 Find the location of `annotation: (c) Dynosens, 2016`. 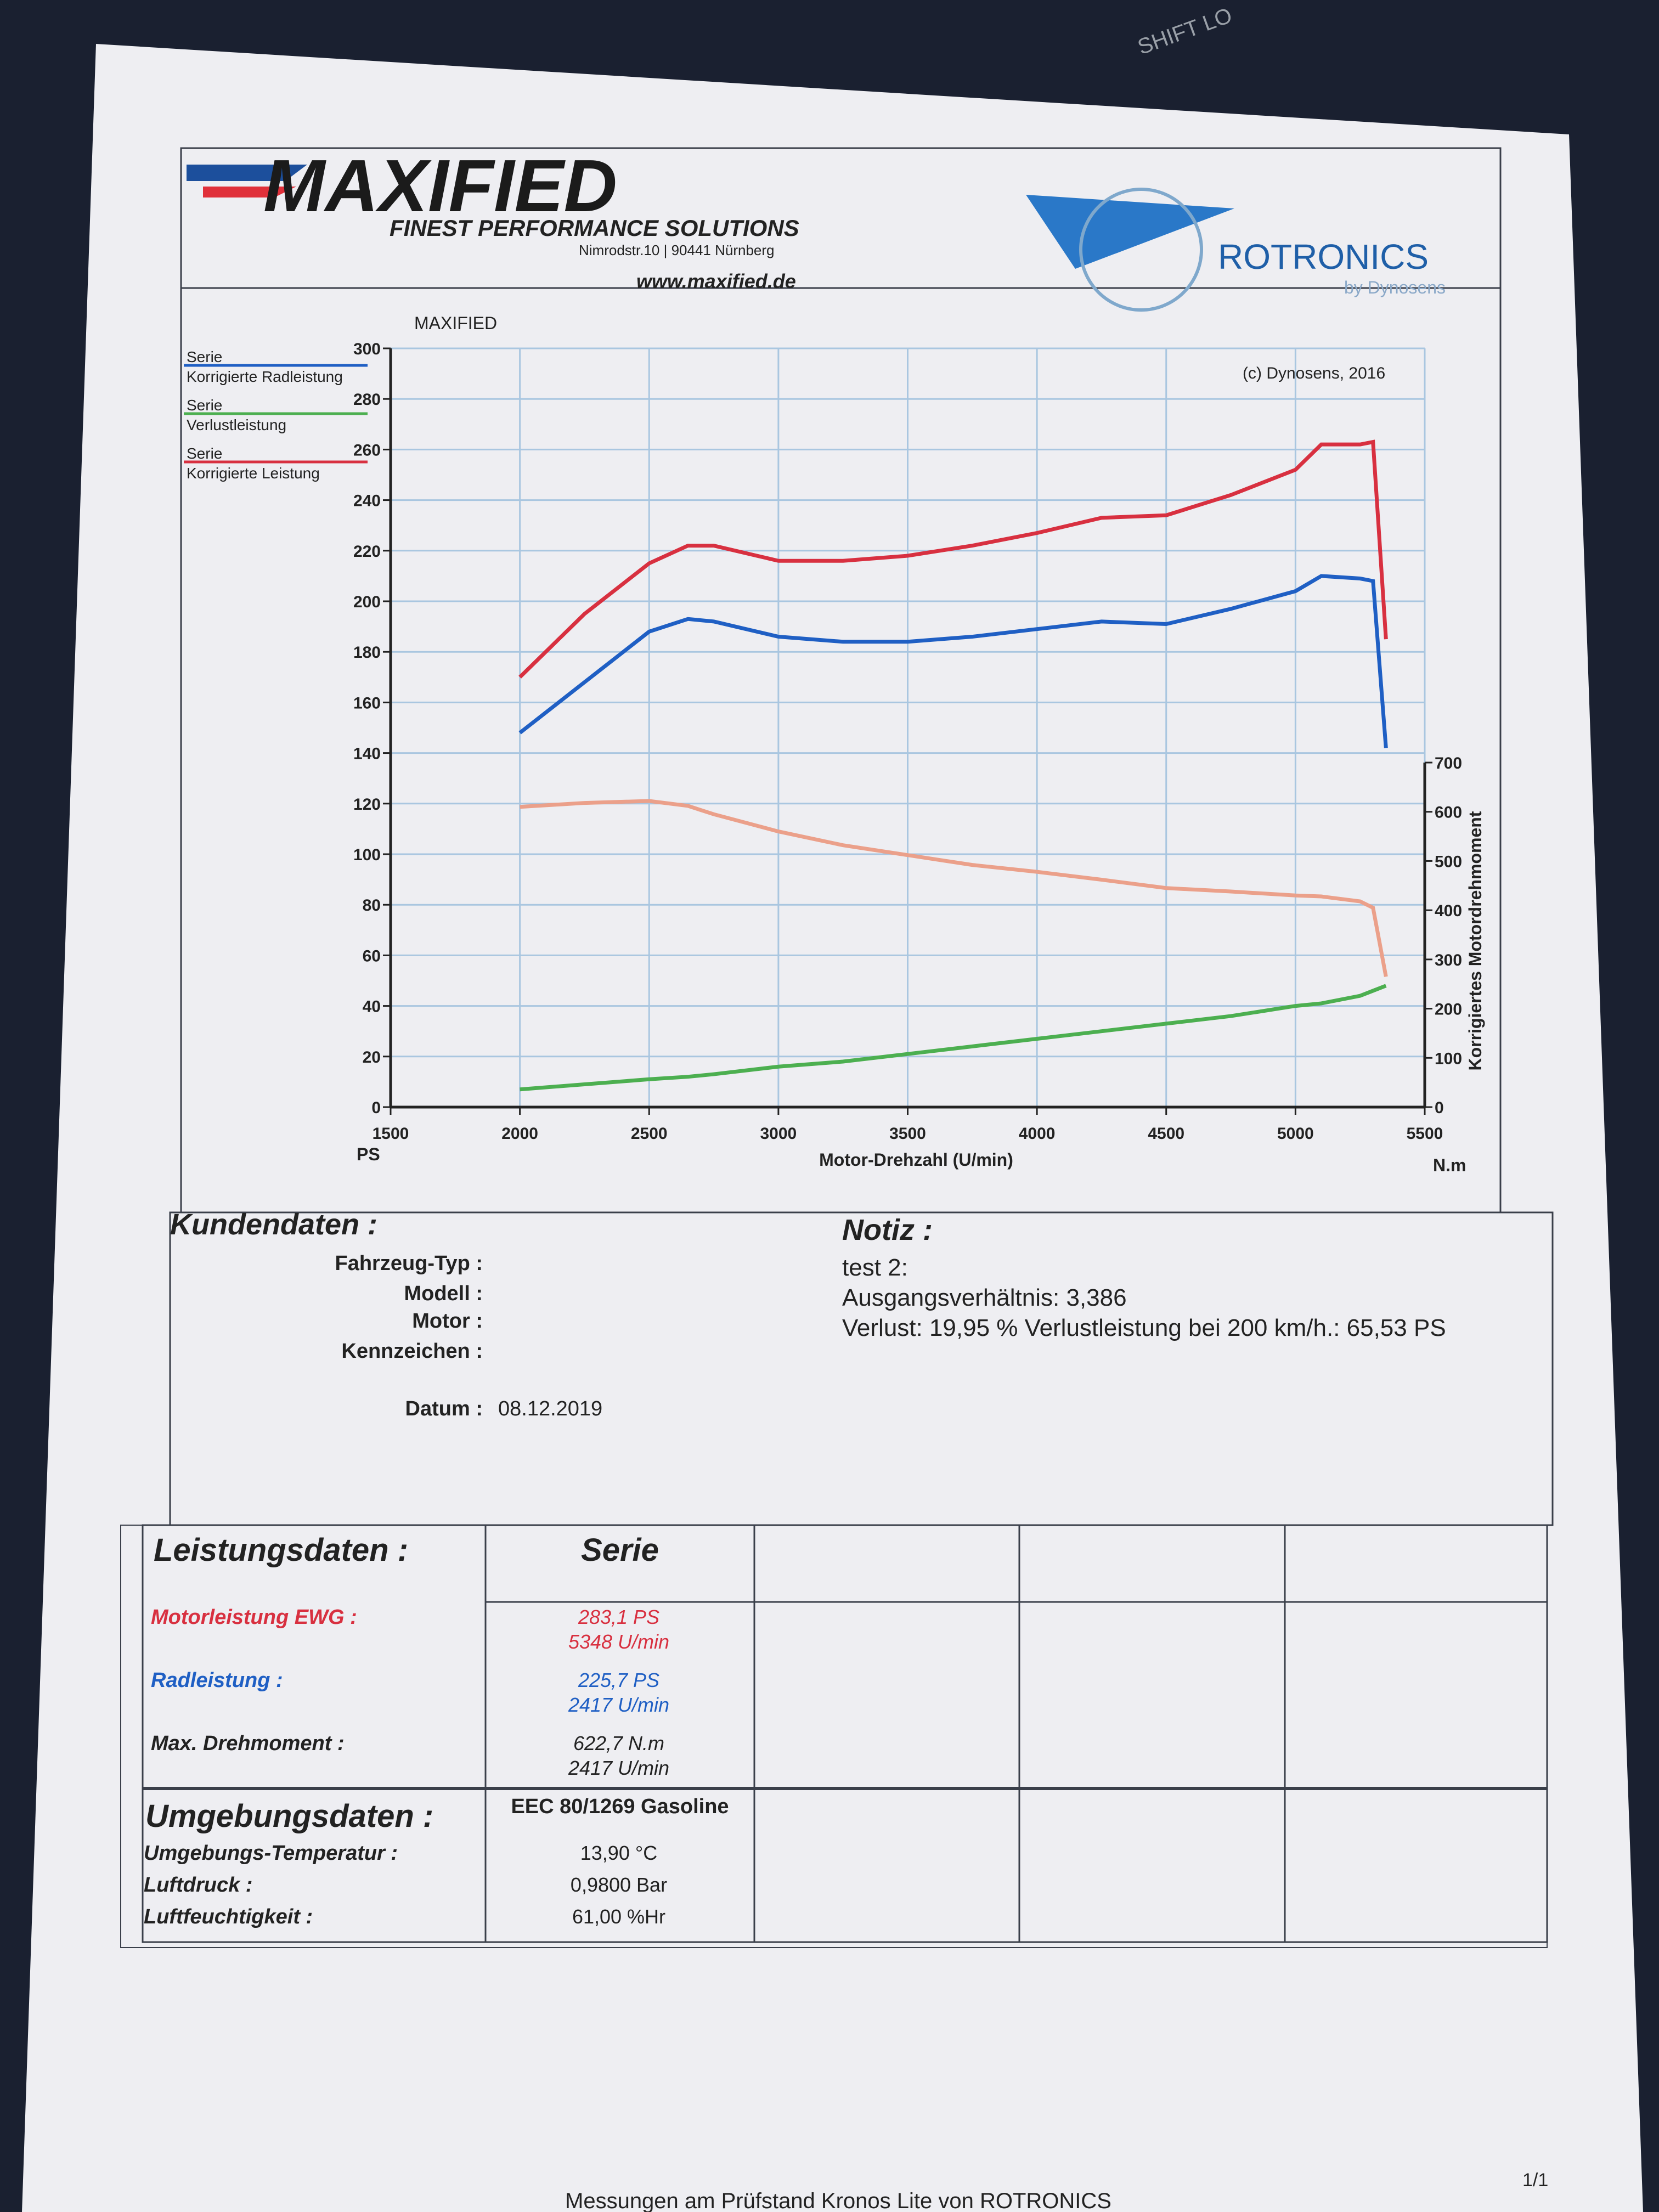

annotation: (c) Dynosens, 2016 is located at coordinates (1314, 373).